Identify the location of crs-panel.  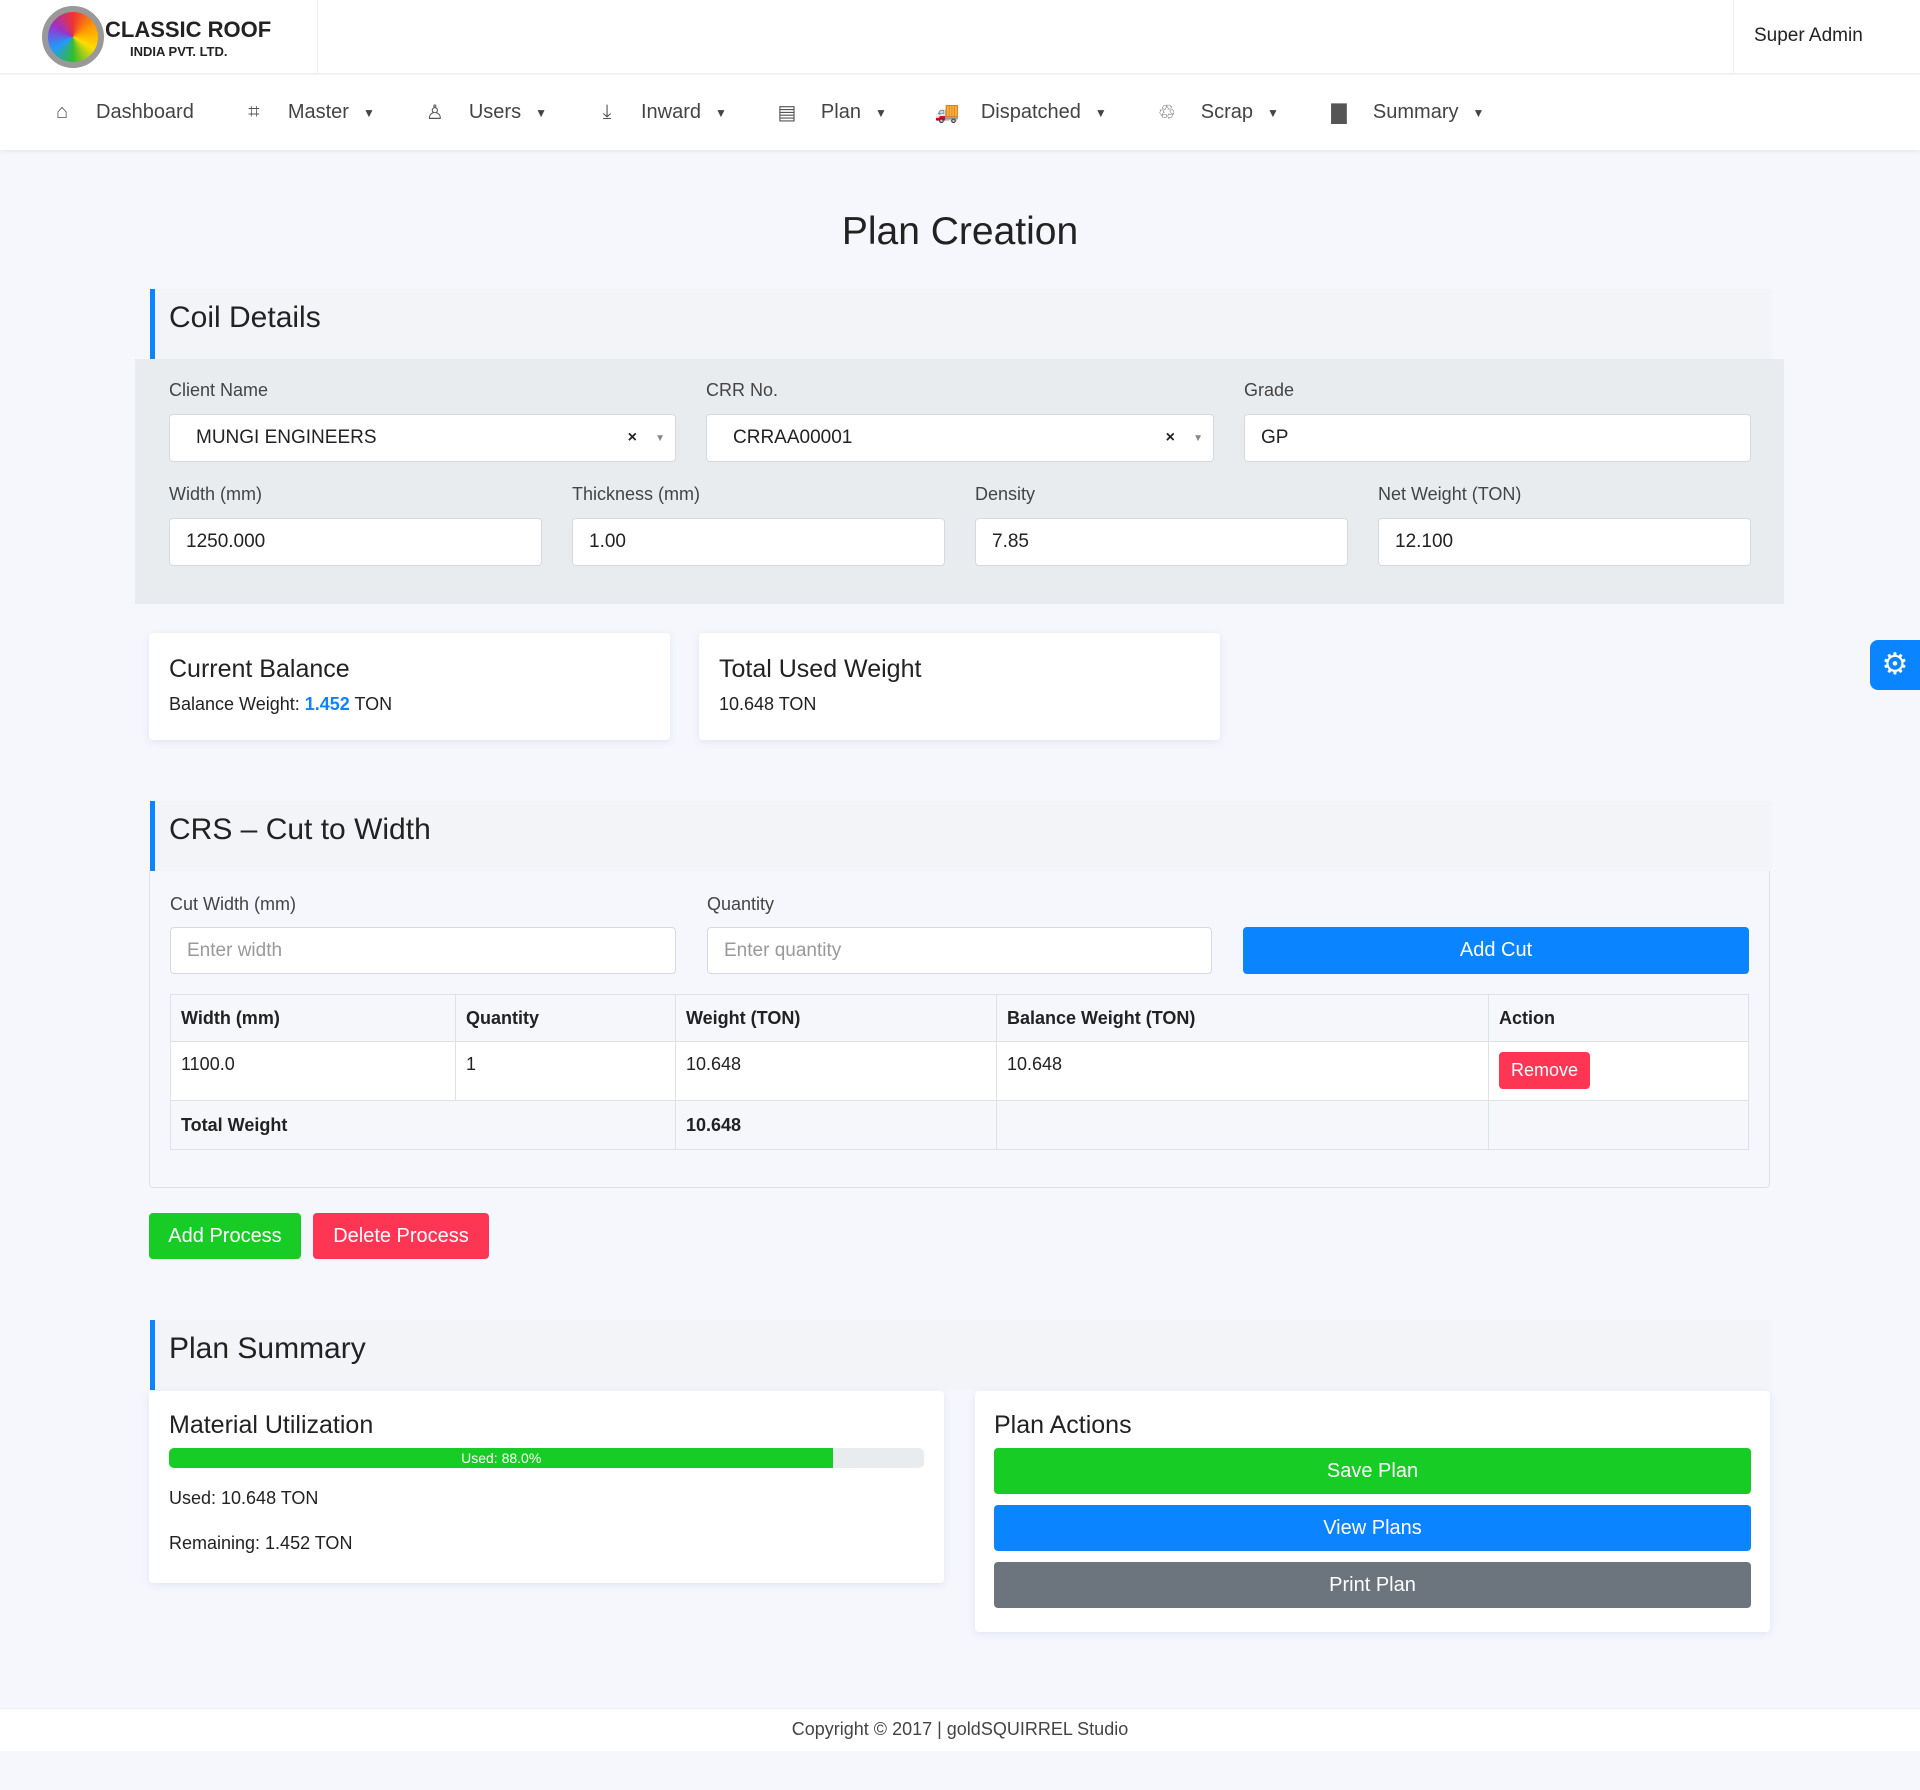
(959, 1029).